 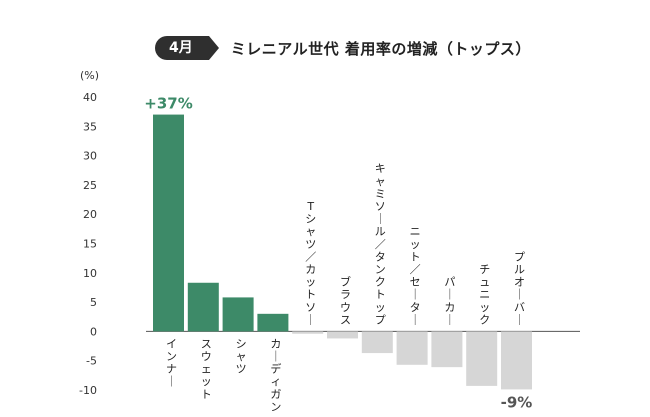 I want to click on category-label: スウェット, so click(x=206, y=368).